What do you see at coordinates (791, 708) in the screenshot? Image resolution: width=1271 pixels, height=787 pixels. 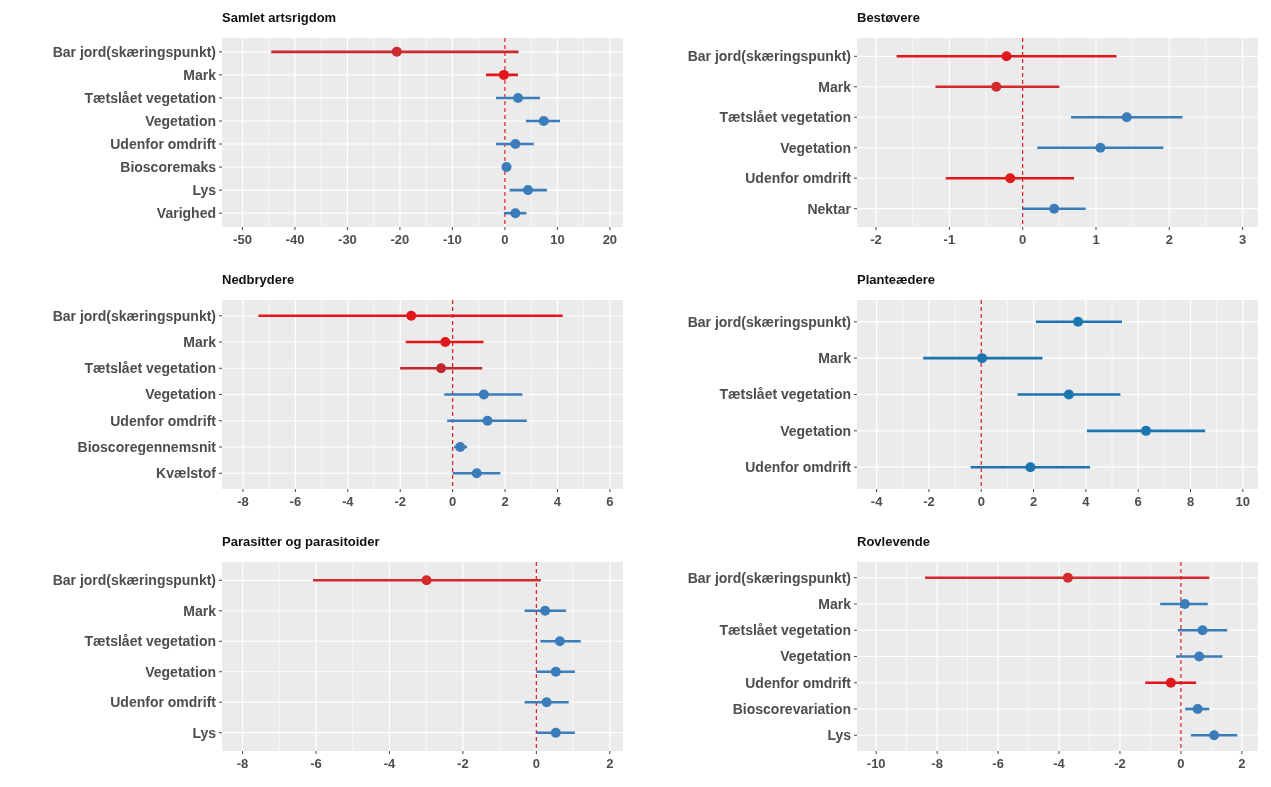 I see `y-tick-label: Bioscorevariation` at bounding box center [791, 708].